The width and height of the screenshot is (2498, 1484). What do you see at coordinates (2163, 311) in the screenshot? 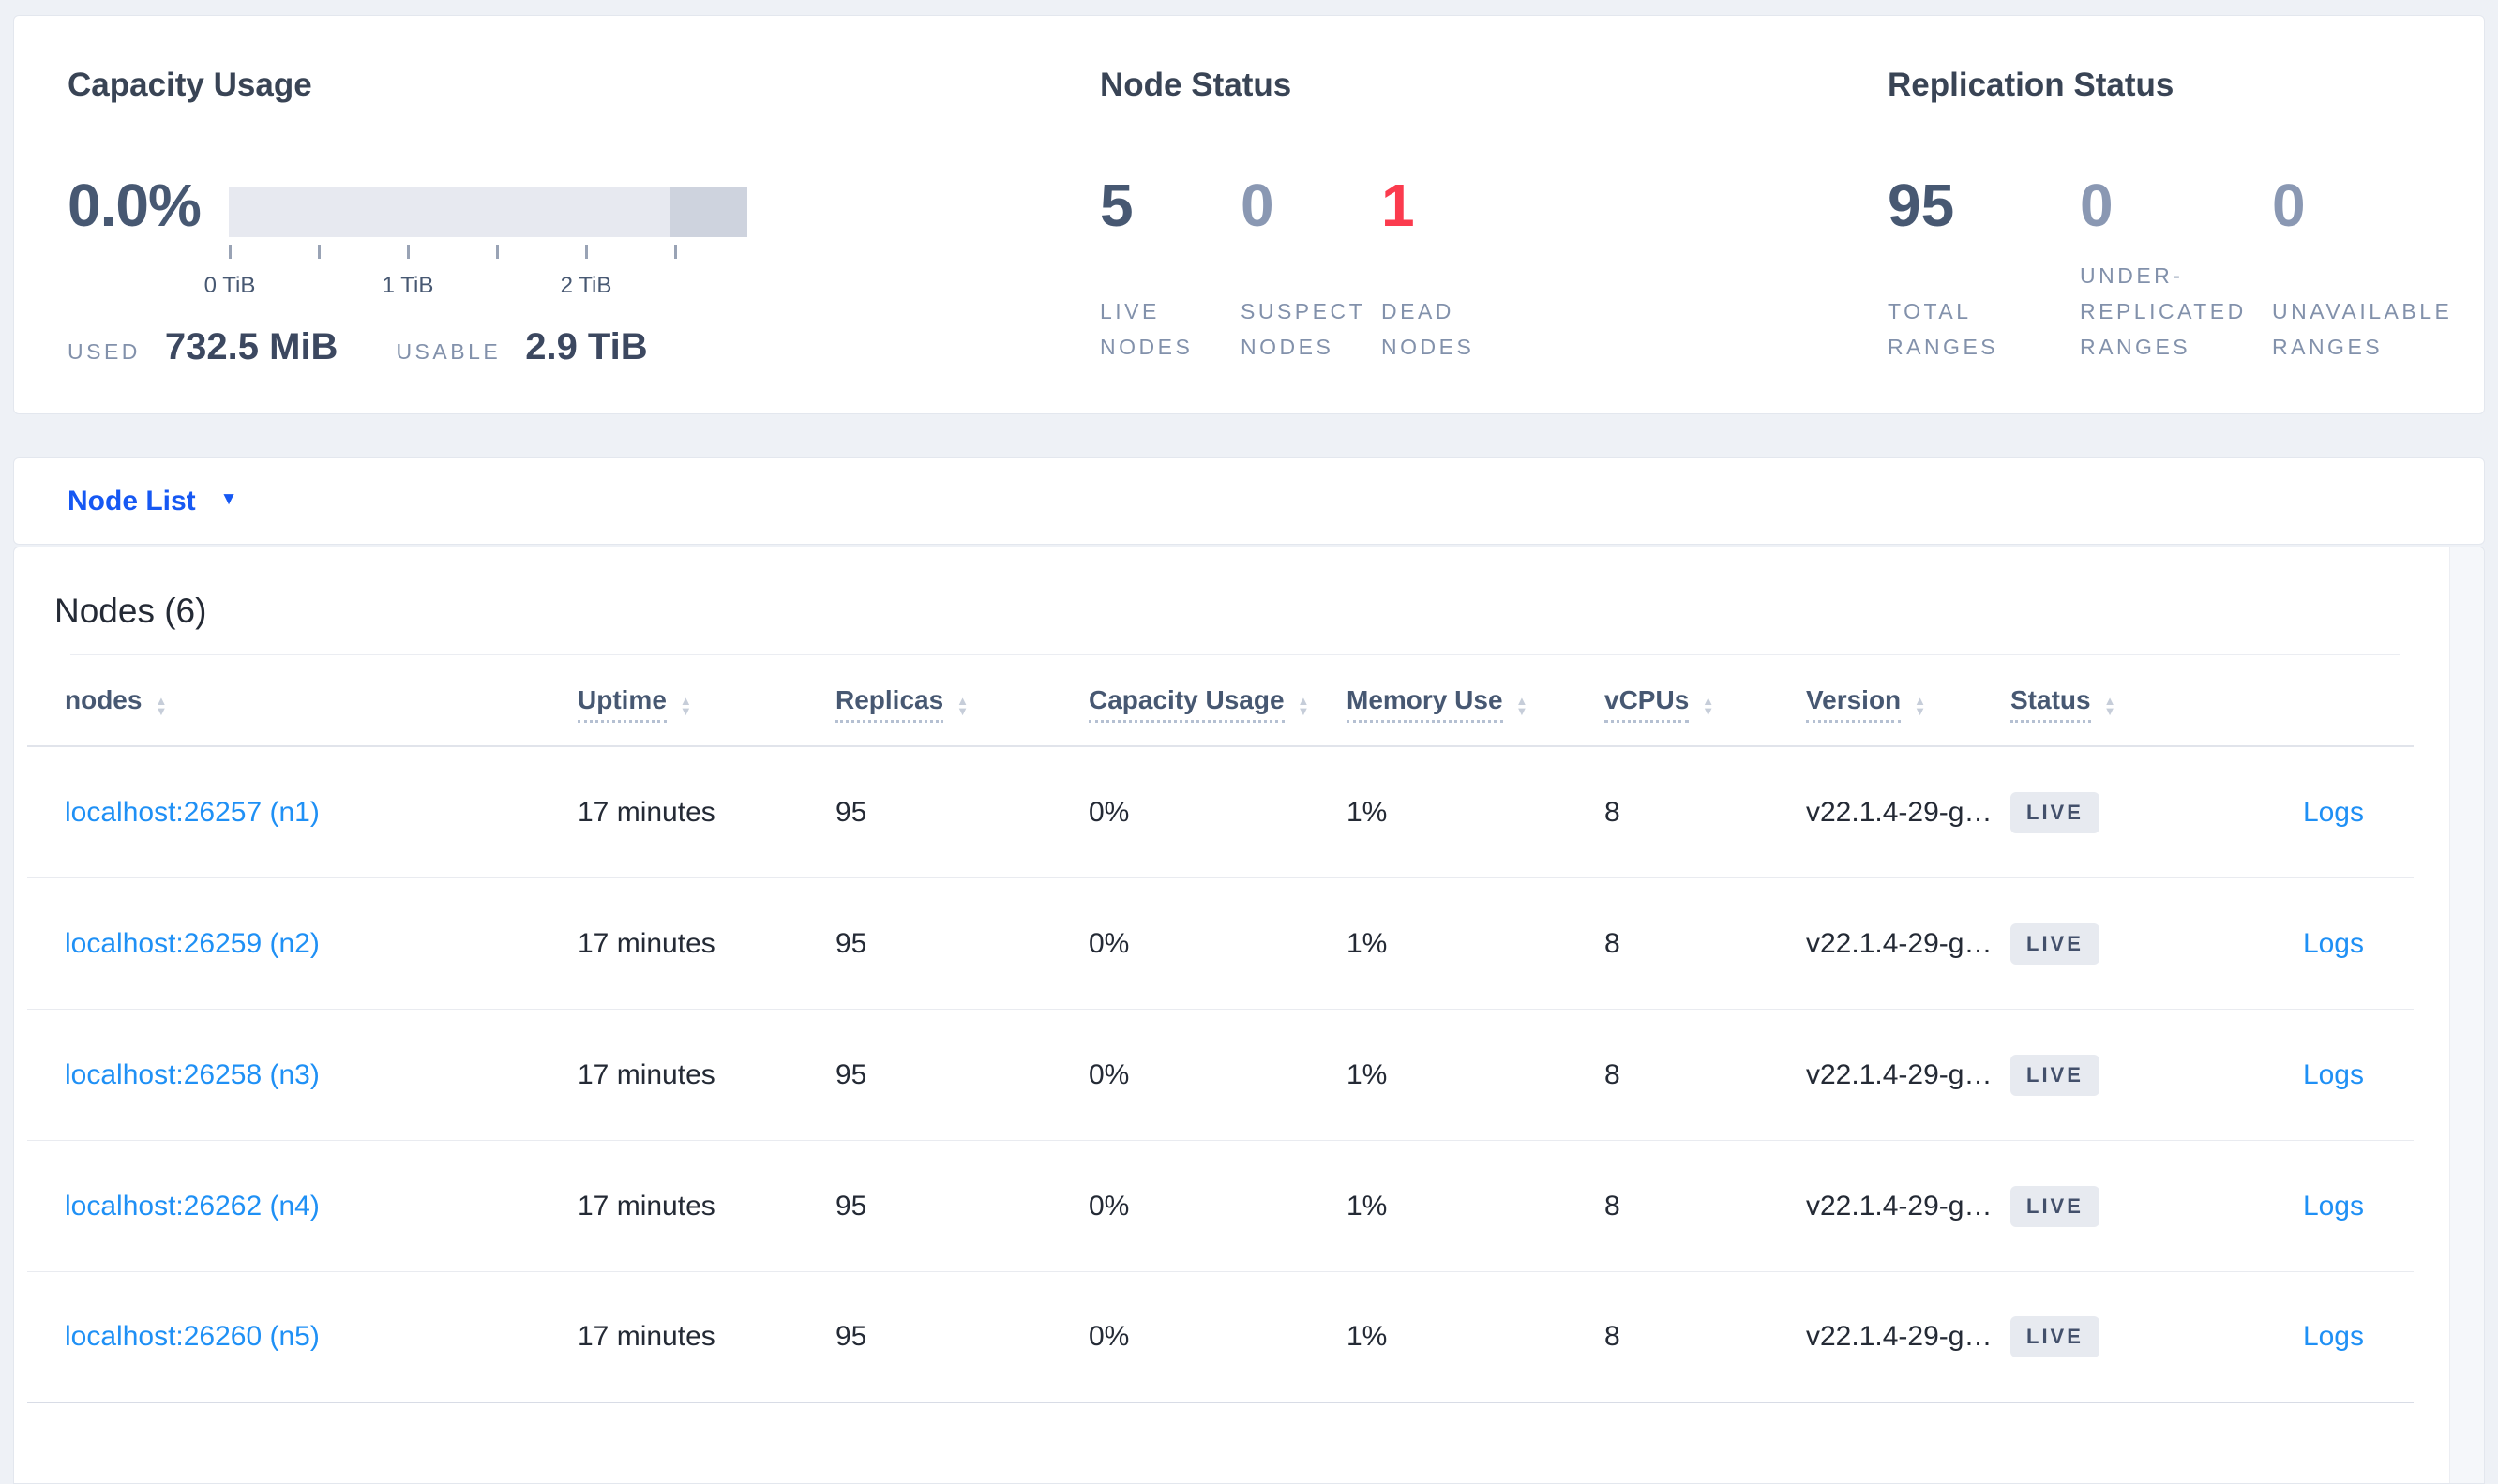
I see `stat-label: UNDER-REPLICATED RANGES` at bounding box center [2163, 311].